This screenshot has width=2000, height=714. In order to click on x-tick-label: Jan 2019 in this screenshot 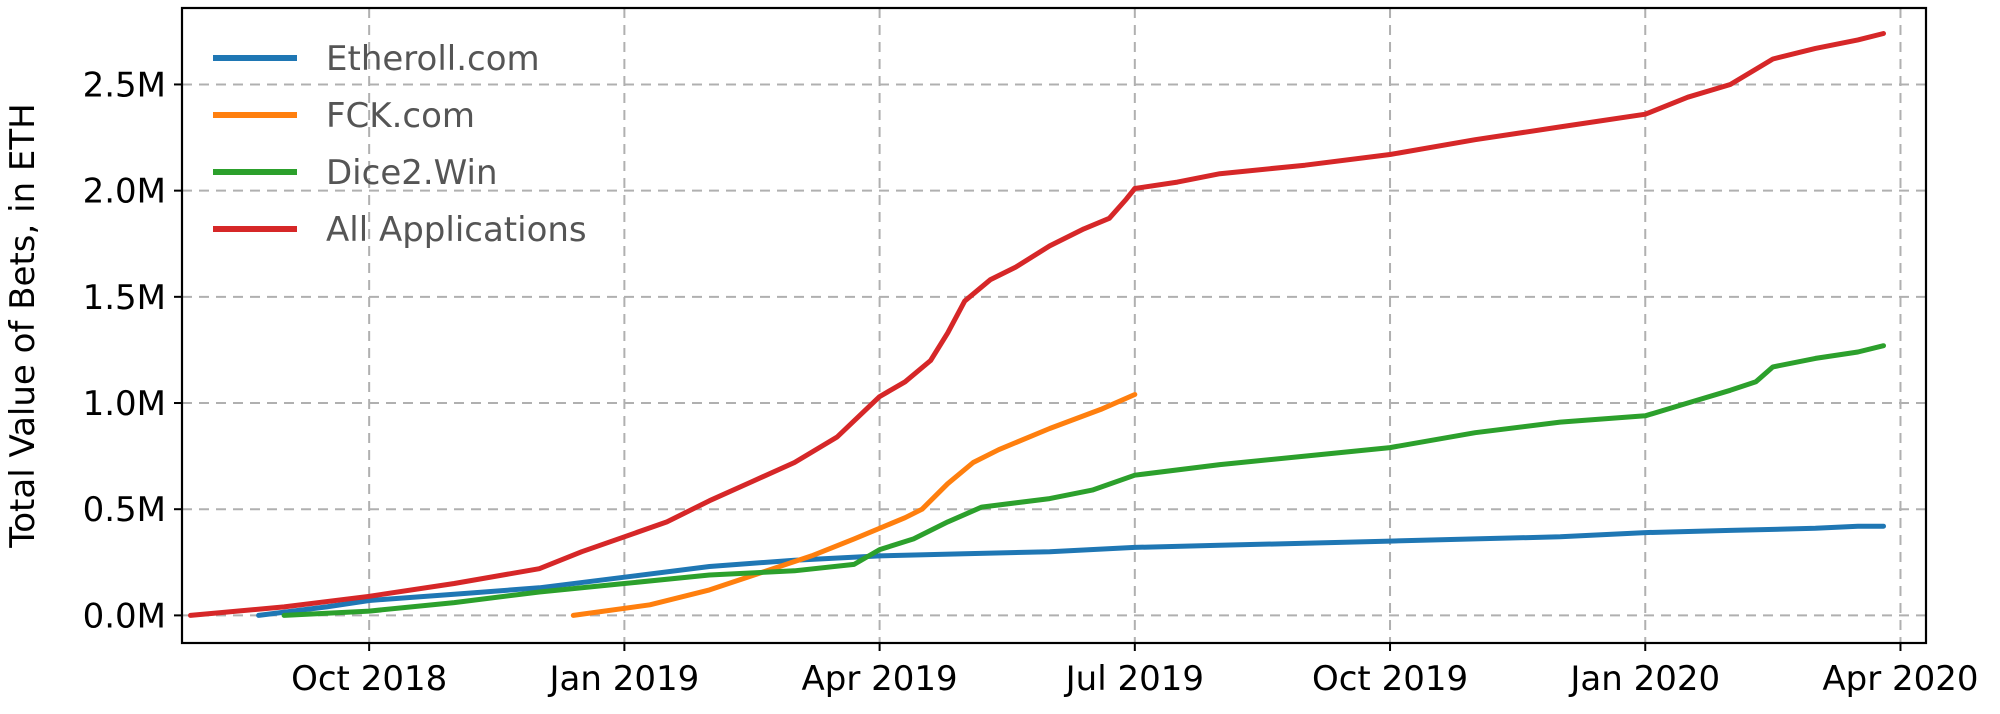, I will do `click(624, 679)`.